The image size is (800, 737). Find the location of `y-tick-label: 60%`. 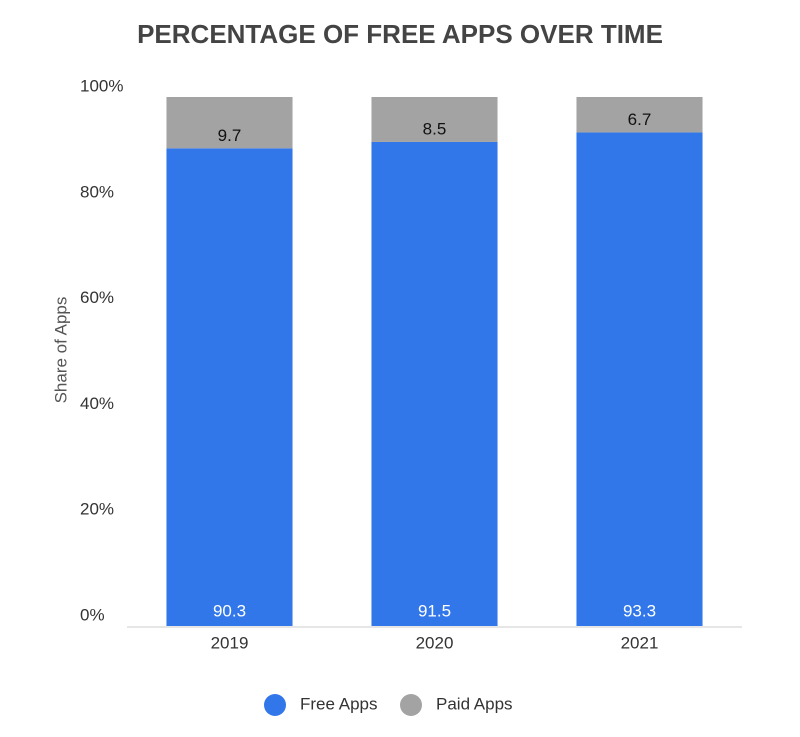

y-tick-label: 60% is located at coordinates (97, 297).